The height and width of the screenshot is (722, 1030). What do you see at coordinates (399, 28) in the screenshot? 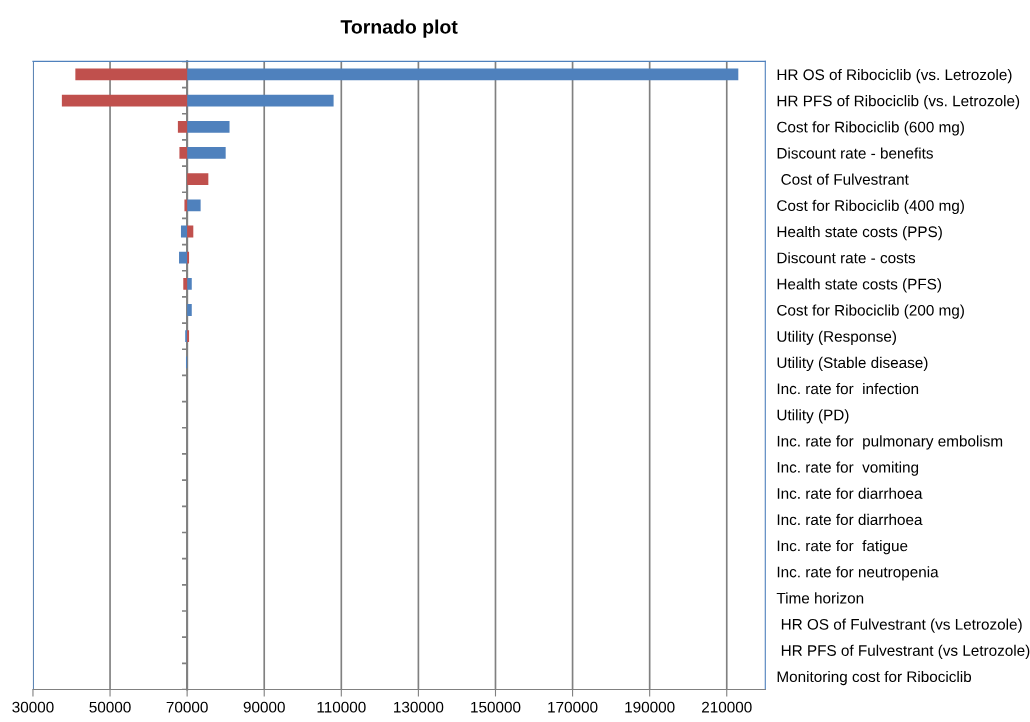
I see `chart-title: Tornado plot` at bounding box center [399, 28].